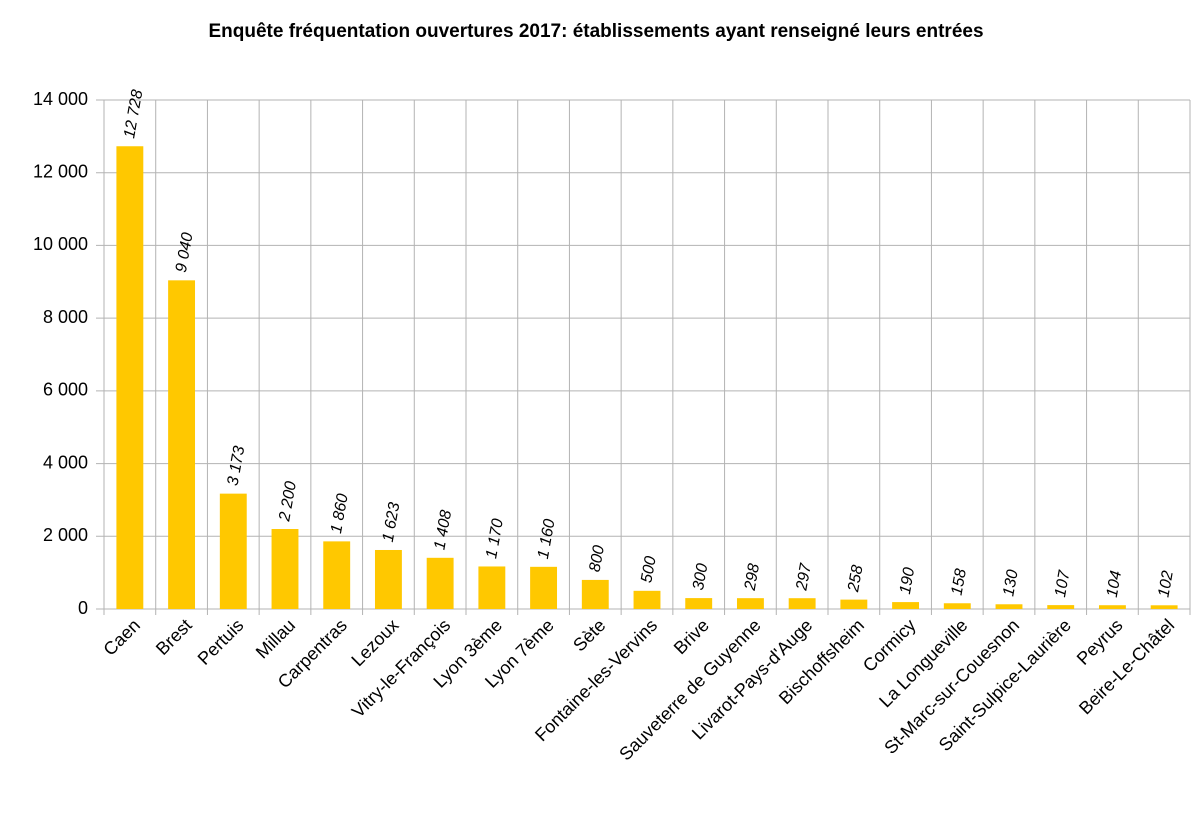 This screenshot has height=832, width=1193. Describe the element at coordinates (753, 577) in the screenshot. I see `value-label: 298` at that location.